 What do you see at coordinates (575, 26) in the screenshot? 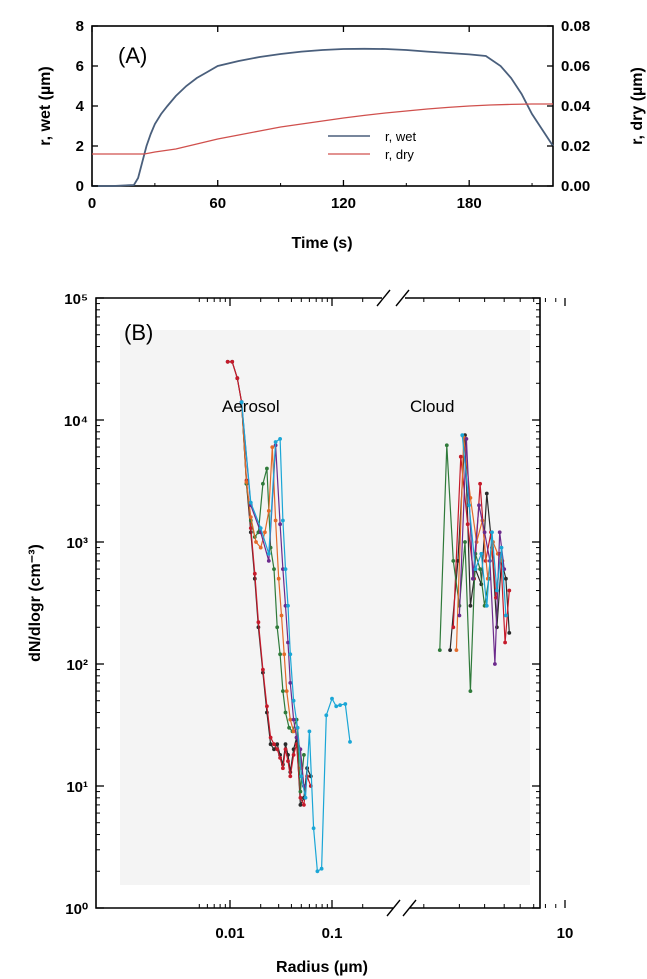
I see `chart-a-y2-tick-label: 0.08` at bounding box center [575, 26].